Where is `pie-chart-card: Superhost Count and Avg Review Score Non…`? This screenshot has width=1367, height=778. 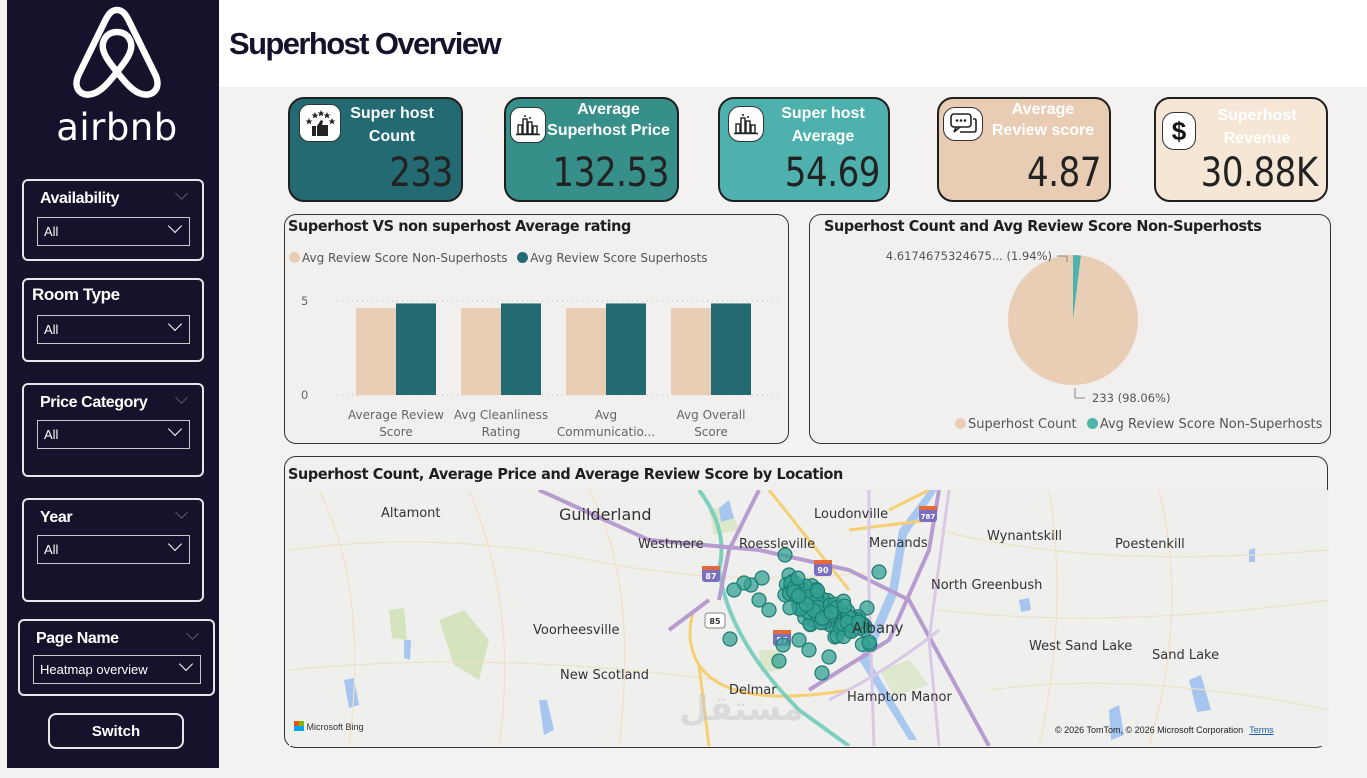
pie-chart-card: Superhost Count and Avg Review Score Non… is located at coordinates (1070, 329).